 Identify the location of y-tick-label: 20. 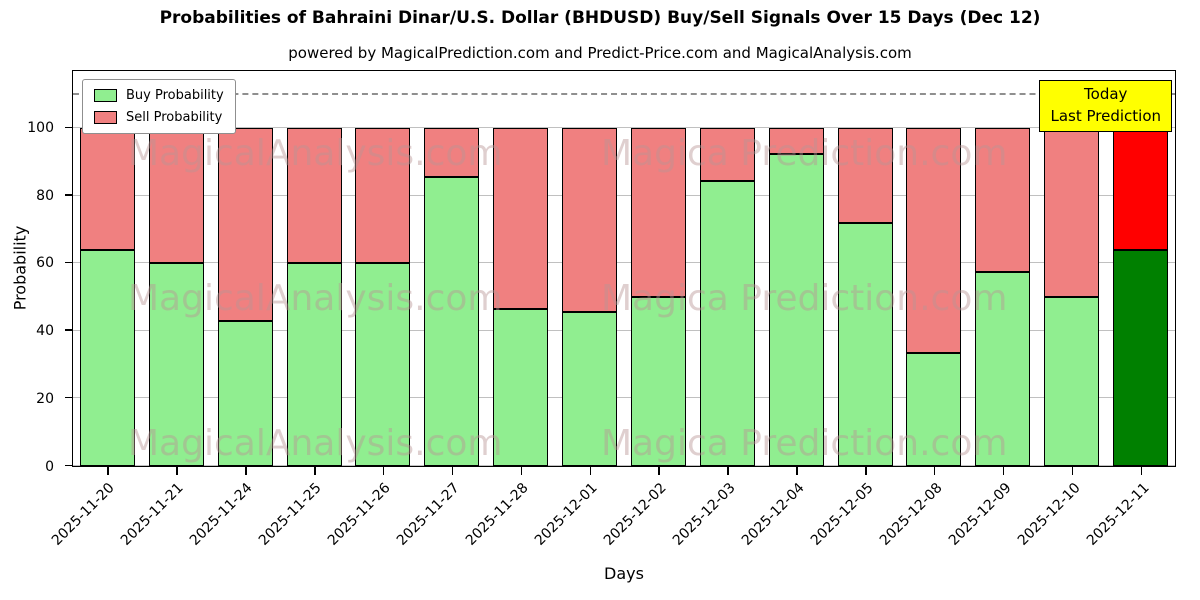
(45, 399).